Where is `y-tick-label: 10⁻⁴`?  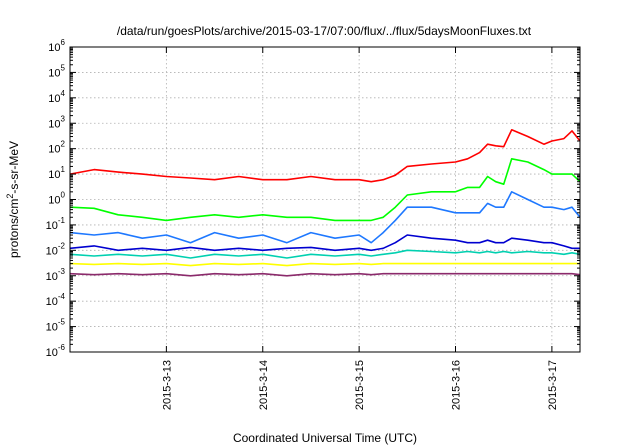
y-tick-label: 10⁻⁴ is located at coordinates (56, 300).